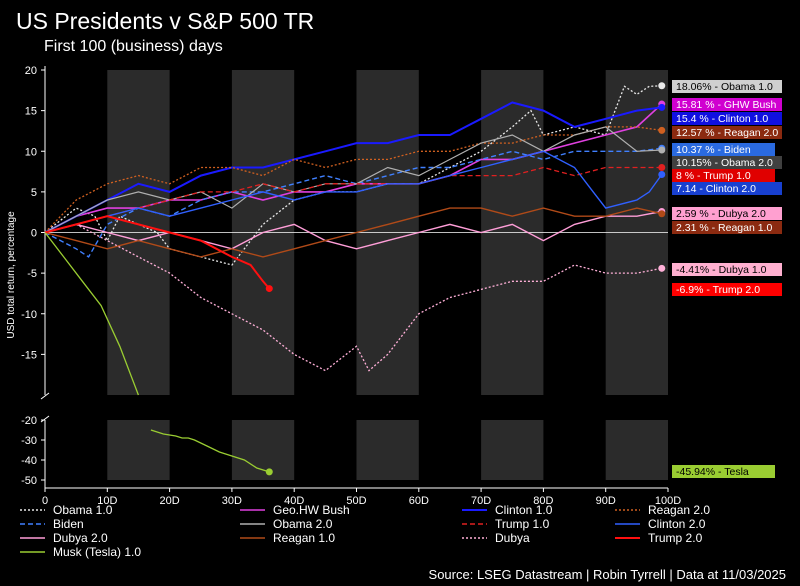 The height and width of the screenshot is (586, 800). I want to click on y-axis-label: USD total return, percentage, so click(11, 275).